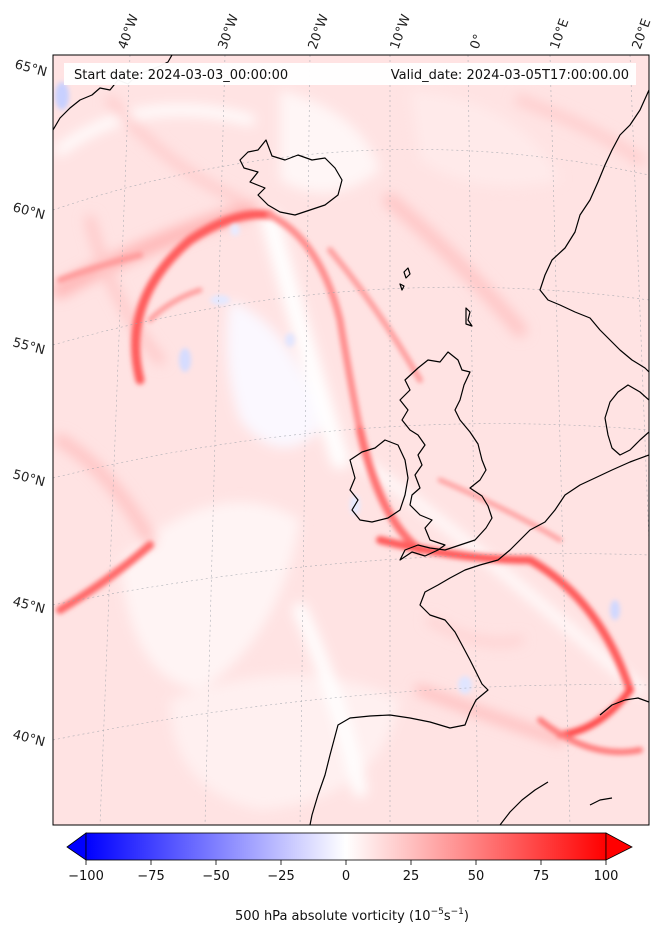 This screenshot has height=940, width=659. Describe the element at coordinates (385, 31) in the screenshot. I see `longitude-labels: 40°W 30°W 20°W 10°W 0° 10°E 20°E` at that location.